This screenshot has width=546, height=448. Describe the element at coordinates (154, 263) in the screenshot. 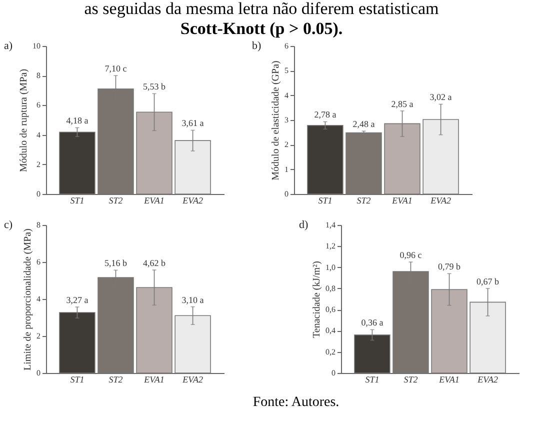

I see `data-label: 4,62 b` at that location.